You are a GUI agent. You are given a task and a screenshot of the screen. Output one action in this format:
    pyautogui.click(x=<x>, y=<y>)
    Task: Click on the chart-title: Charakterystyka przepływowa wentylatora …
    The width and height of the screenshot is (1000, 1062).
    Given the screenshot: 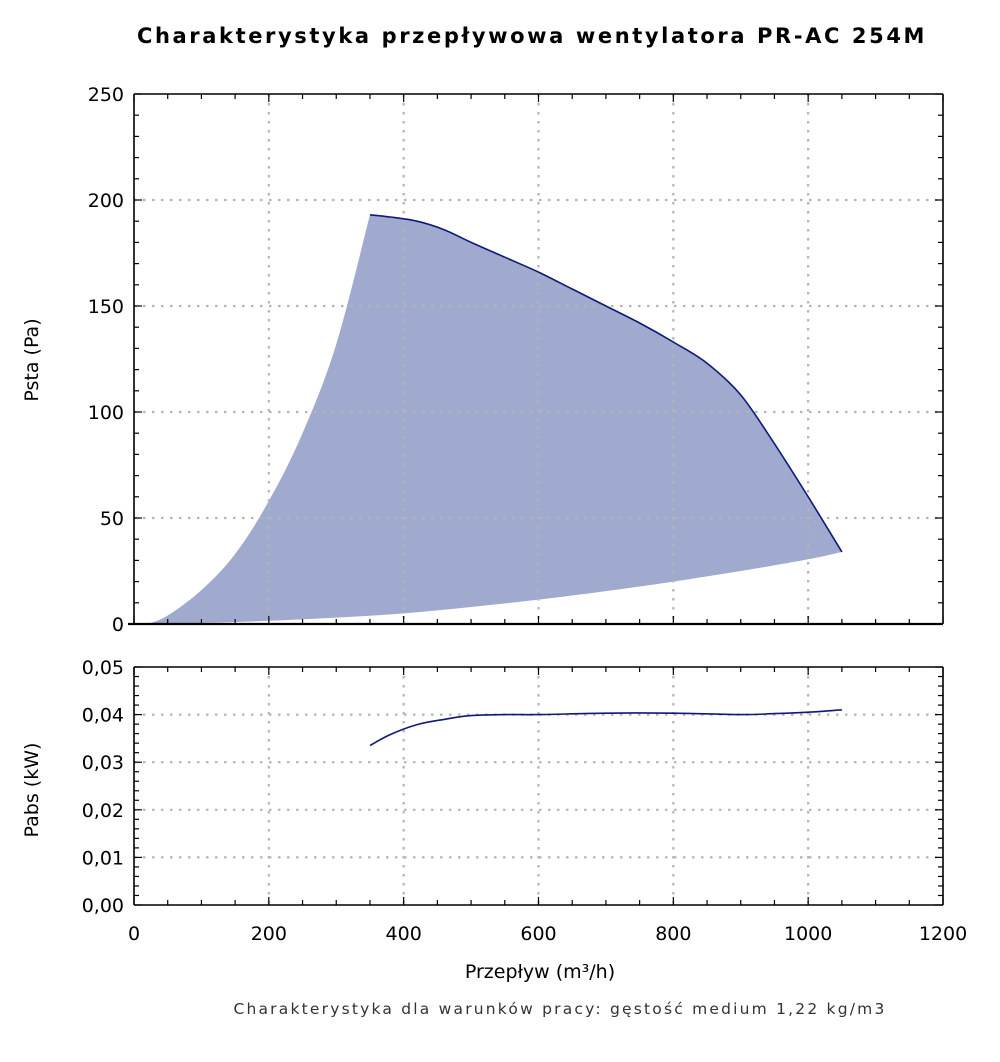 What is the action you would take?
    pyautogui.click(x=532, y=36)
    